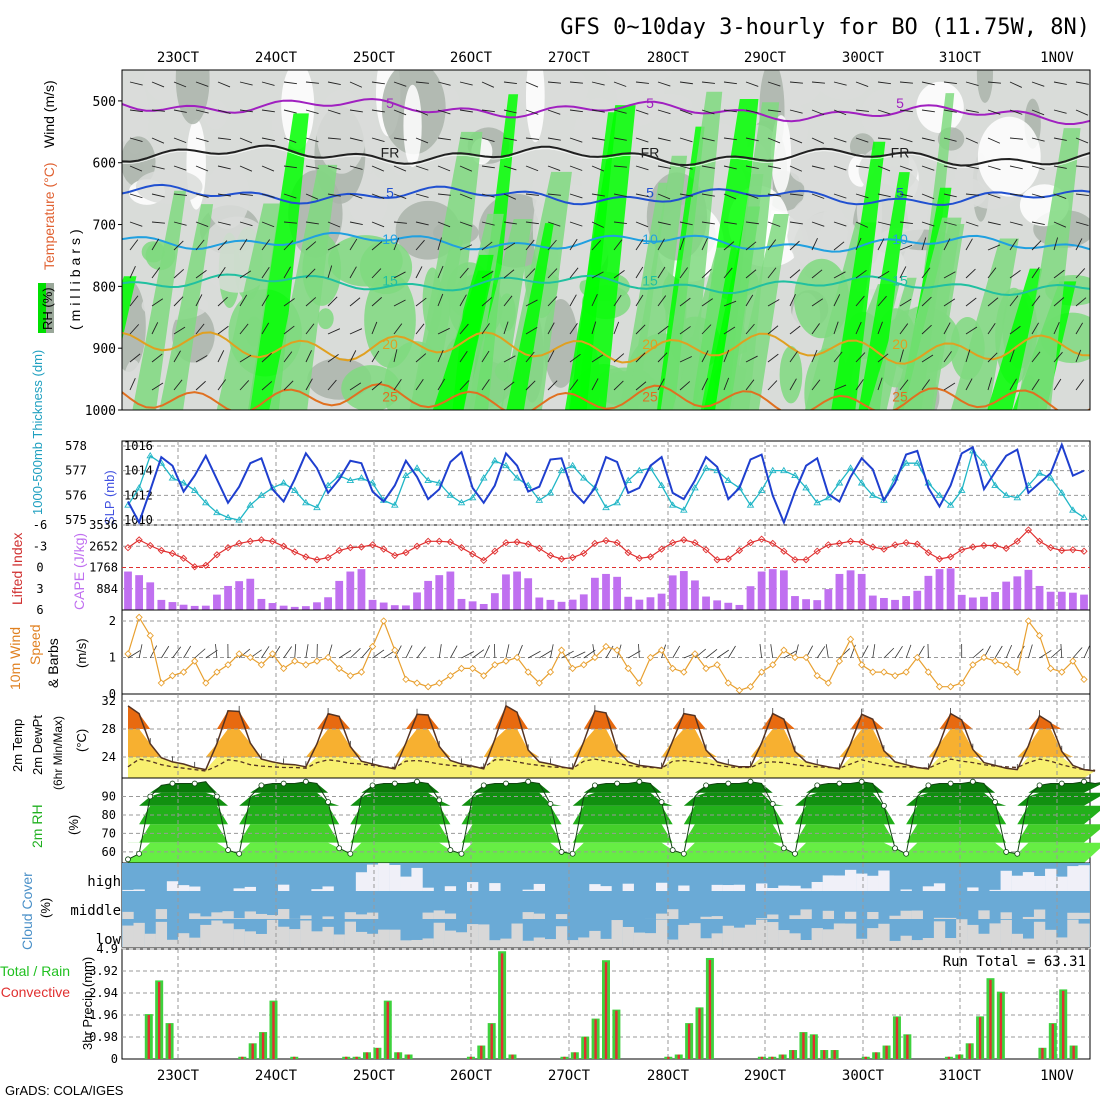 The width and height of the screenshot is (1100, 1100). Describe the element at coordinates (35, 992) in the screenshot. I see `precip-legend-convective: Convective` at that location.